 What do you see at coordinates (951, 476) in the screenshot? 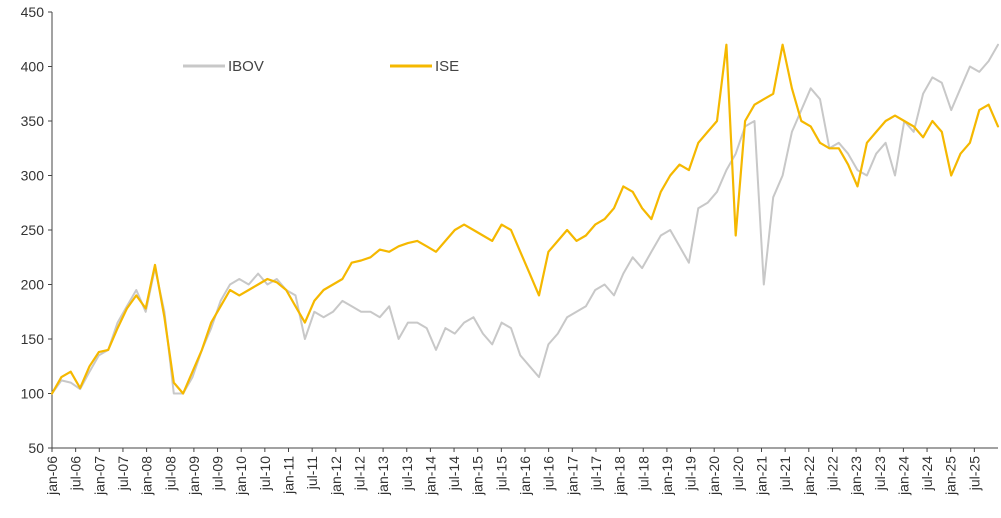
I see `x-tick-label: jan-25` at bounding box center [951, 476].